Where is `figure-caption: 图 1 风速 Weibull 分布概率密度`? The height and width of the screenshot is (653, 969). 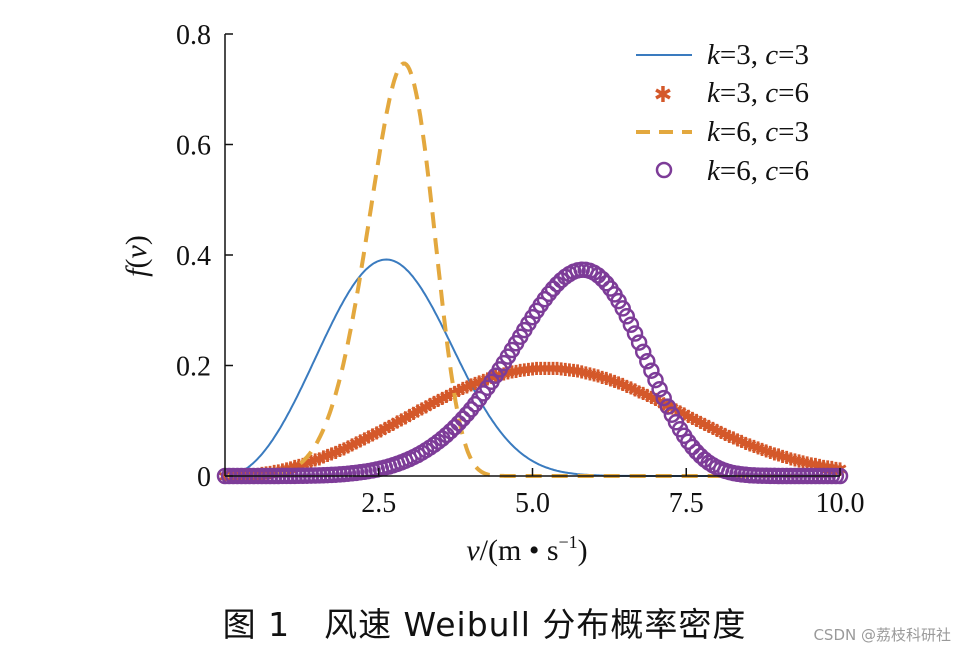 figure-caption: 图 1 风速 Weibull 分布概率密度 is located at coordinates (484, 624).